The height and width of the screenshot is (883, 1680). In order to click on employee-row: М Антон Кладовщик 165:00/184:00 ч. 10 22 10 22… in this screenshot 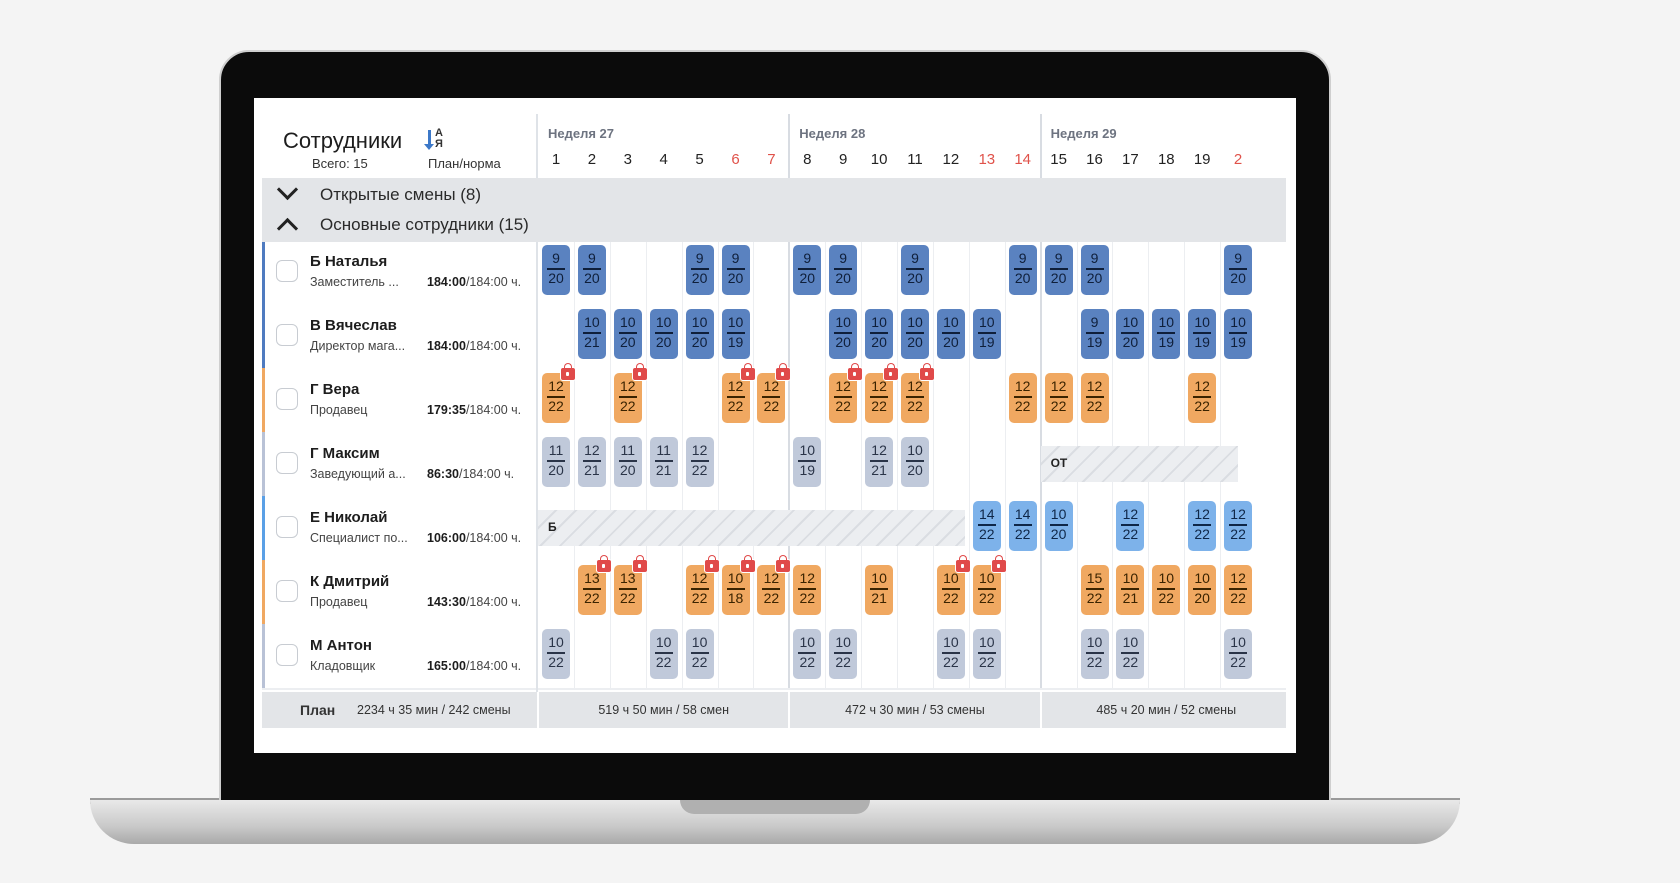, I will do `click(774, 657)`.